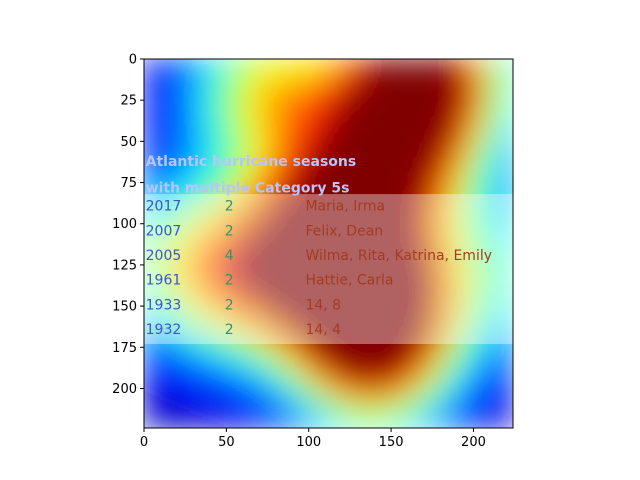  I want to click on x-tick-label: 50, so click(226, 442).